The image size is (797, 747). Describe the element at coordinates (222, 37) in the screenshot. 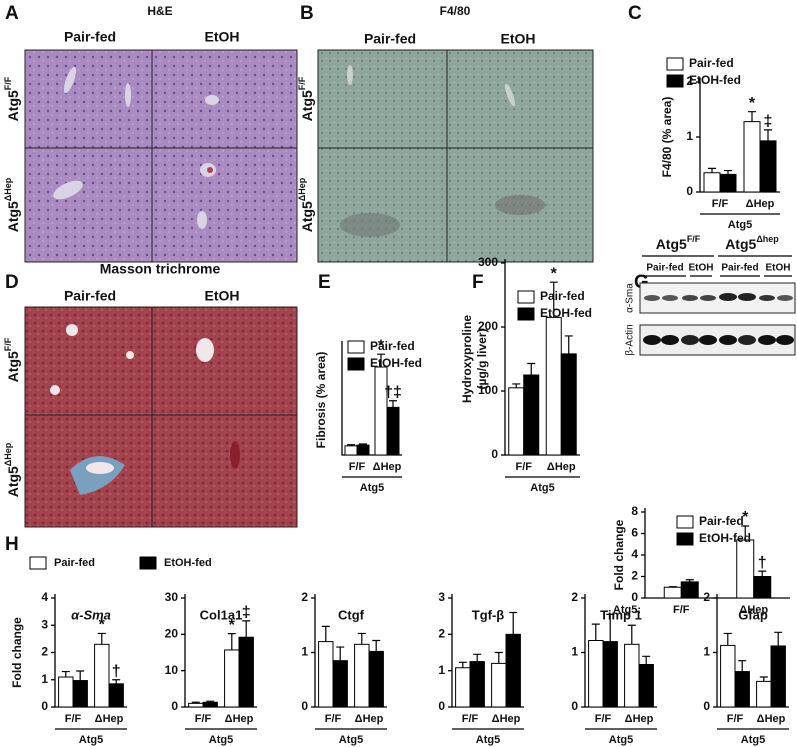

I see `column-label: EtOH` at that location.